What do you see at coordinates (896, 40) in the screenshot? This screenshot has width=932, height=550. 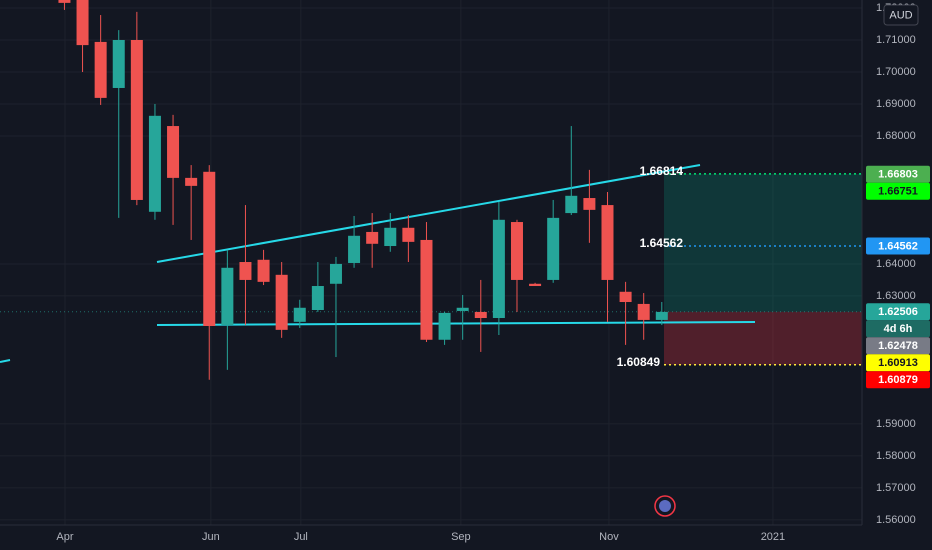 I see `y-tick-label: 1.71000` at bounding box center [896, 40].